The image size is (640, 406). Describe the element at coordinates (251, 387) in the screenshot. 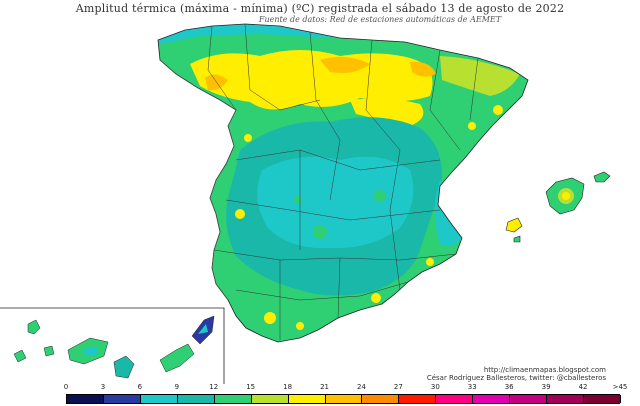

I see `legend-tick: 15` at that location.